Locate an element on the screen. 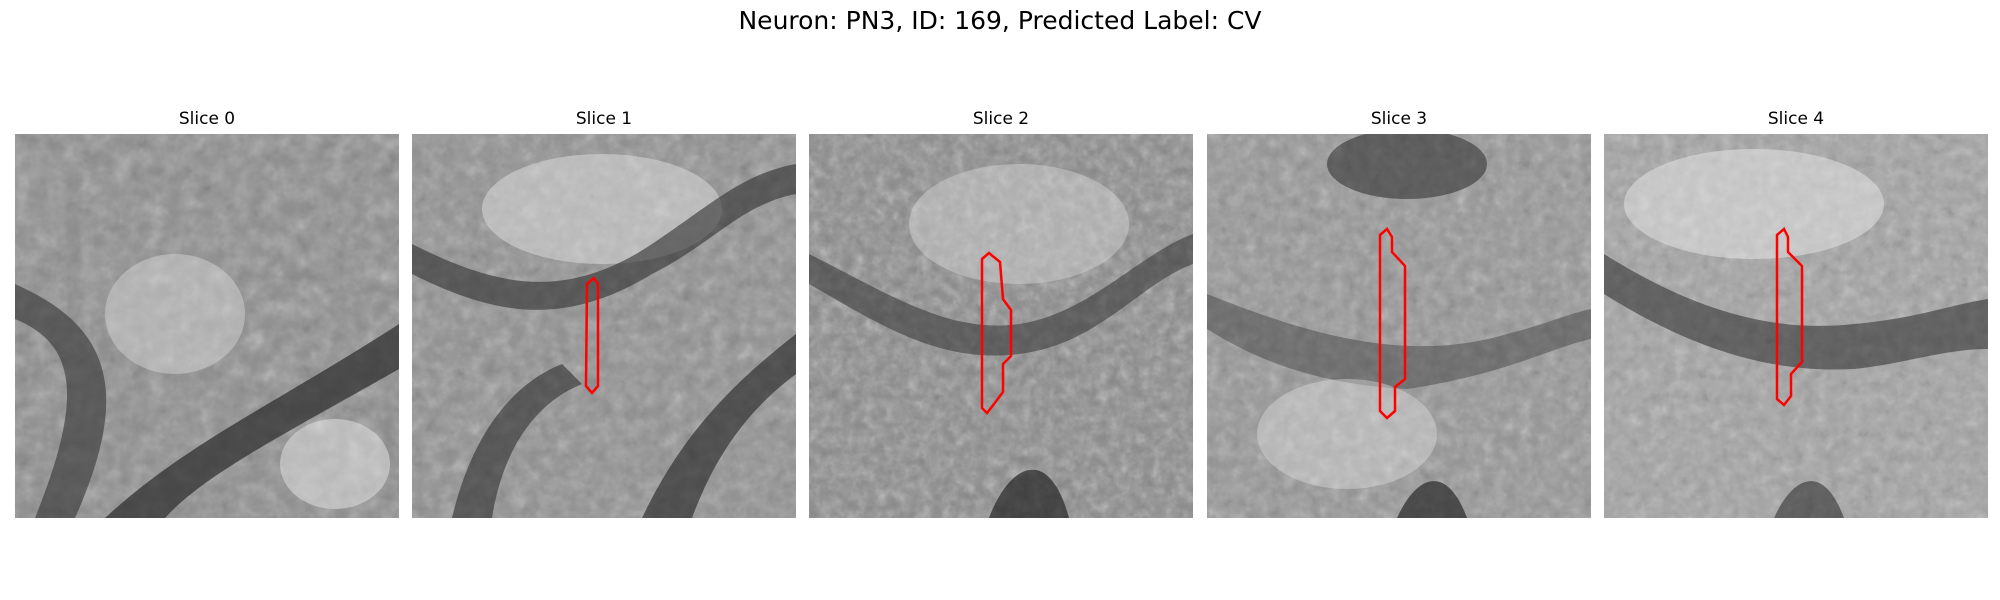  slice-title-0: Slice 0 is located at coordinates (207, 119).